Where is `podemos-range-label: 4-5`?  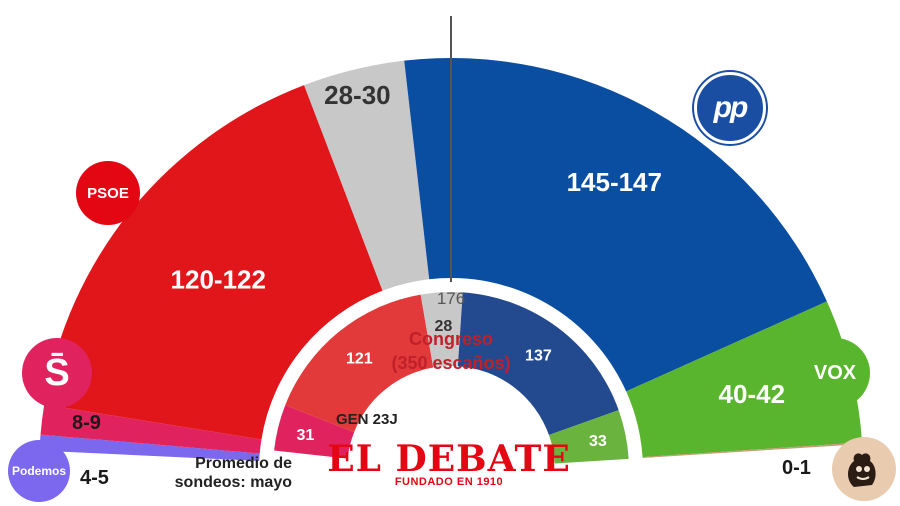
podemos-range-label: 4-5 is located at coordinates (94, 478).